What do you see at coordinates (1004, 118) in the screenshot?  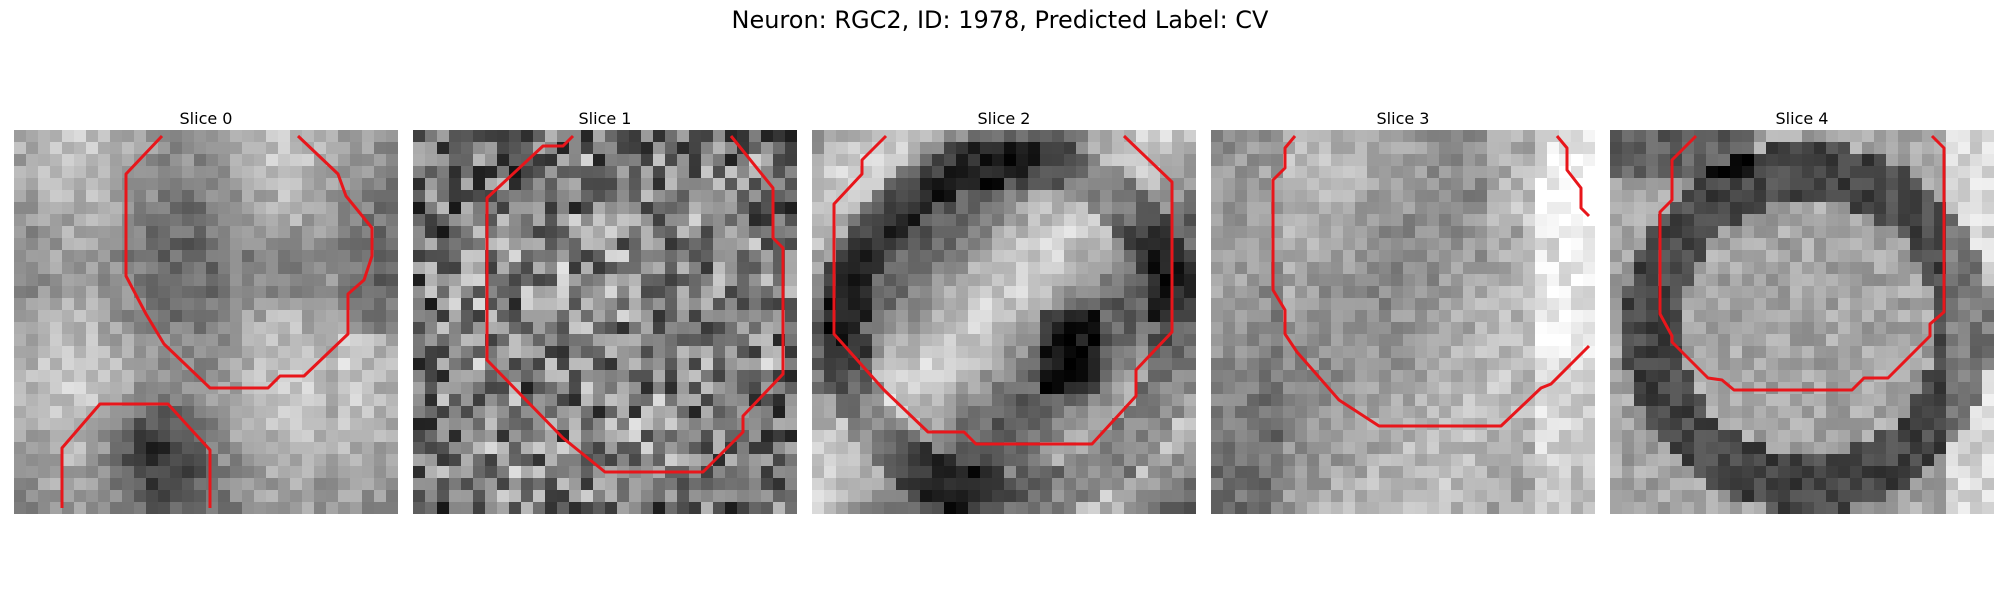 I see `slice-title: Slice 2` at bounding box center [1004, 118].